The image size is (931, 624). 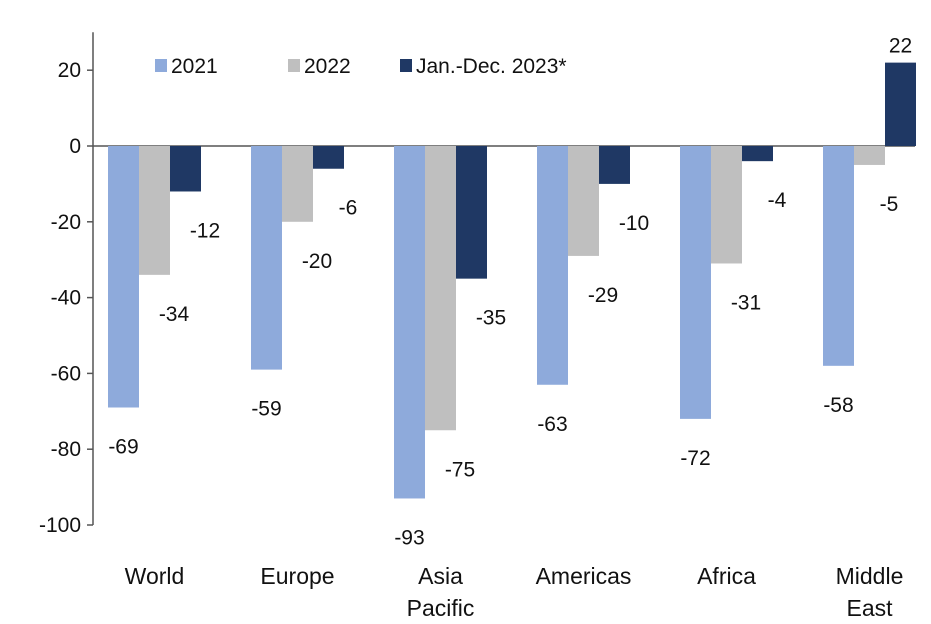 I want to click on data-label: -72, so click(x=695, y=458).